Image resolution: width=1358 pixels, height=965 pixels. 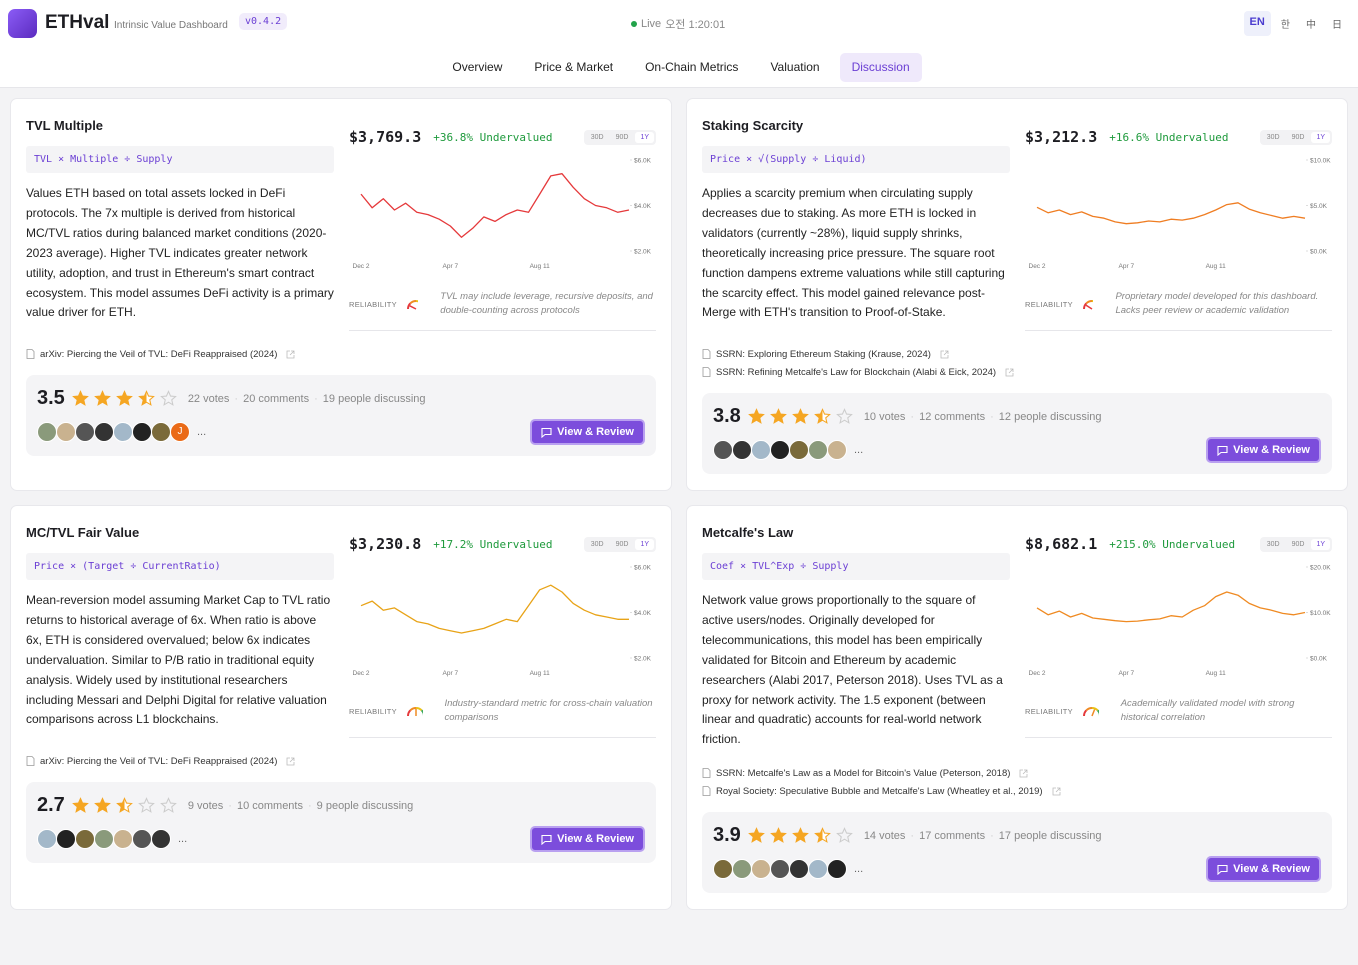 I want to click on doc-icon, so click(x=706, y=791).